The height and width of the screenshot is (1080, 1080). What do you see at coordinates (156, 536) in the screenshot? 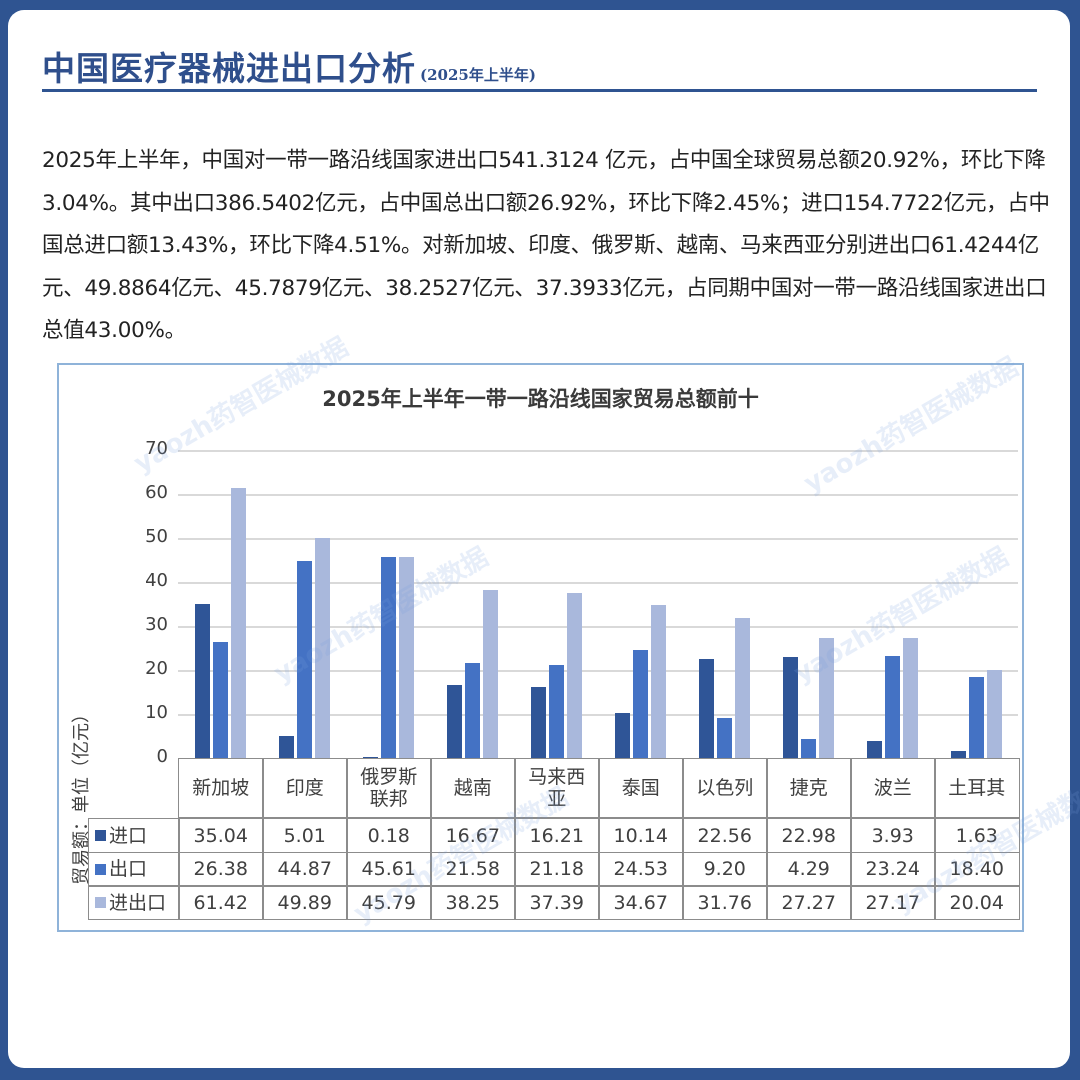
I see `y-tick-label: 50` at bounding box center [156, 536].